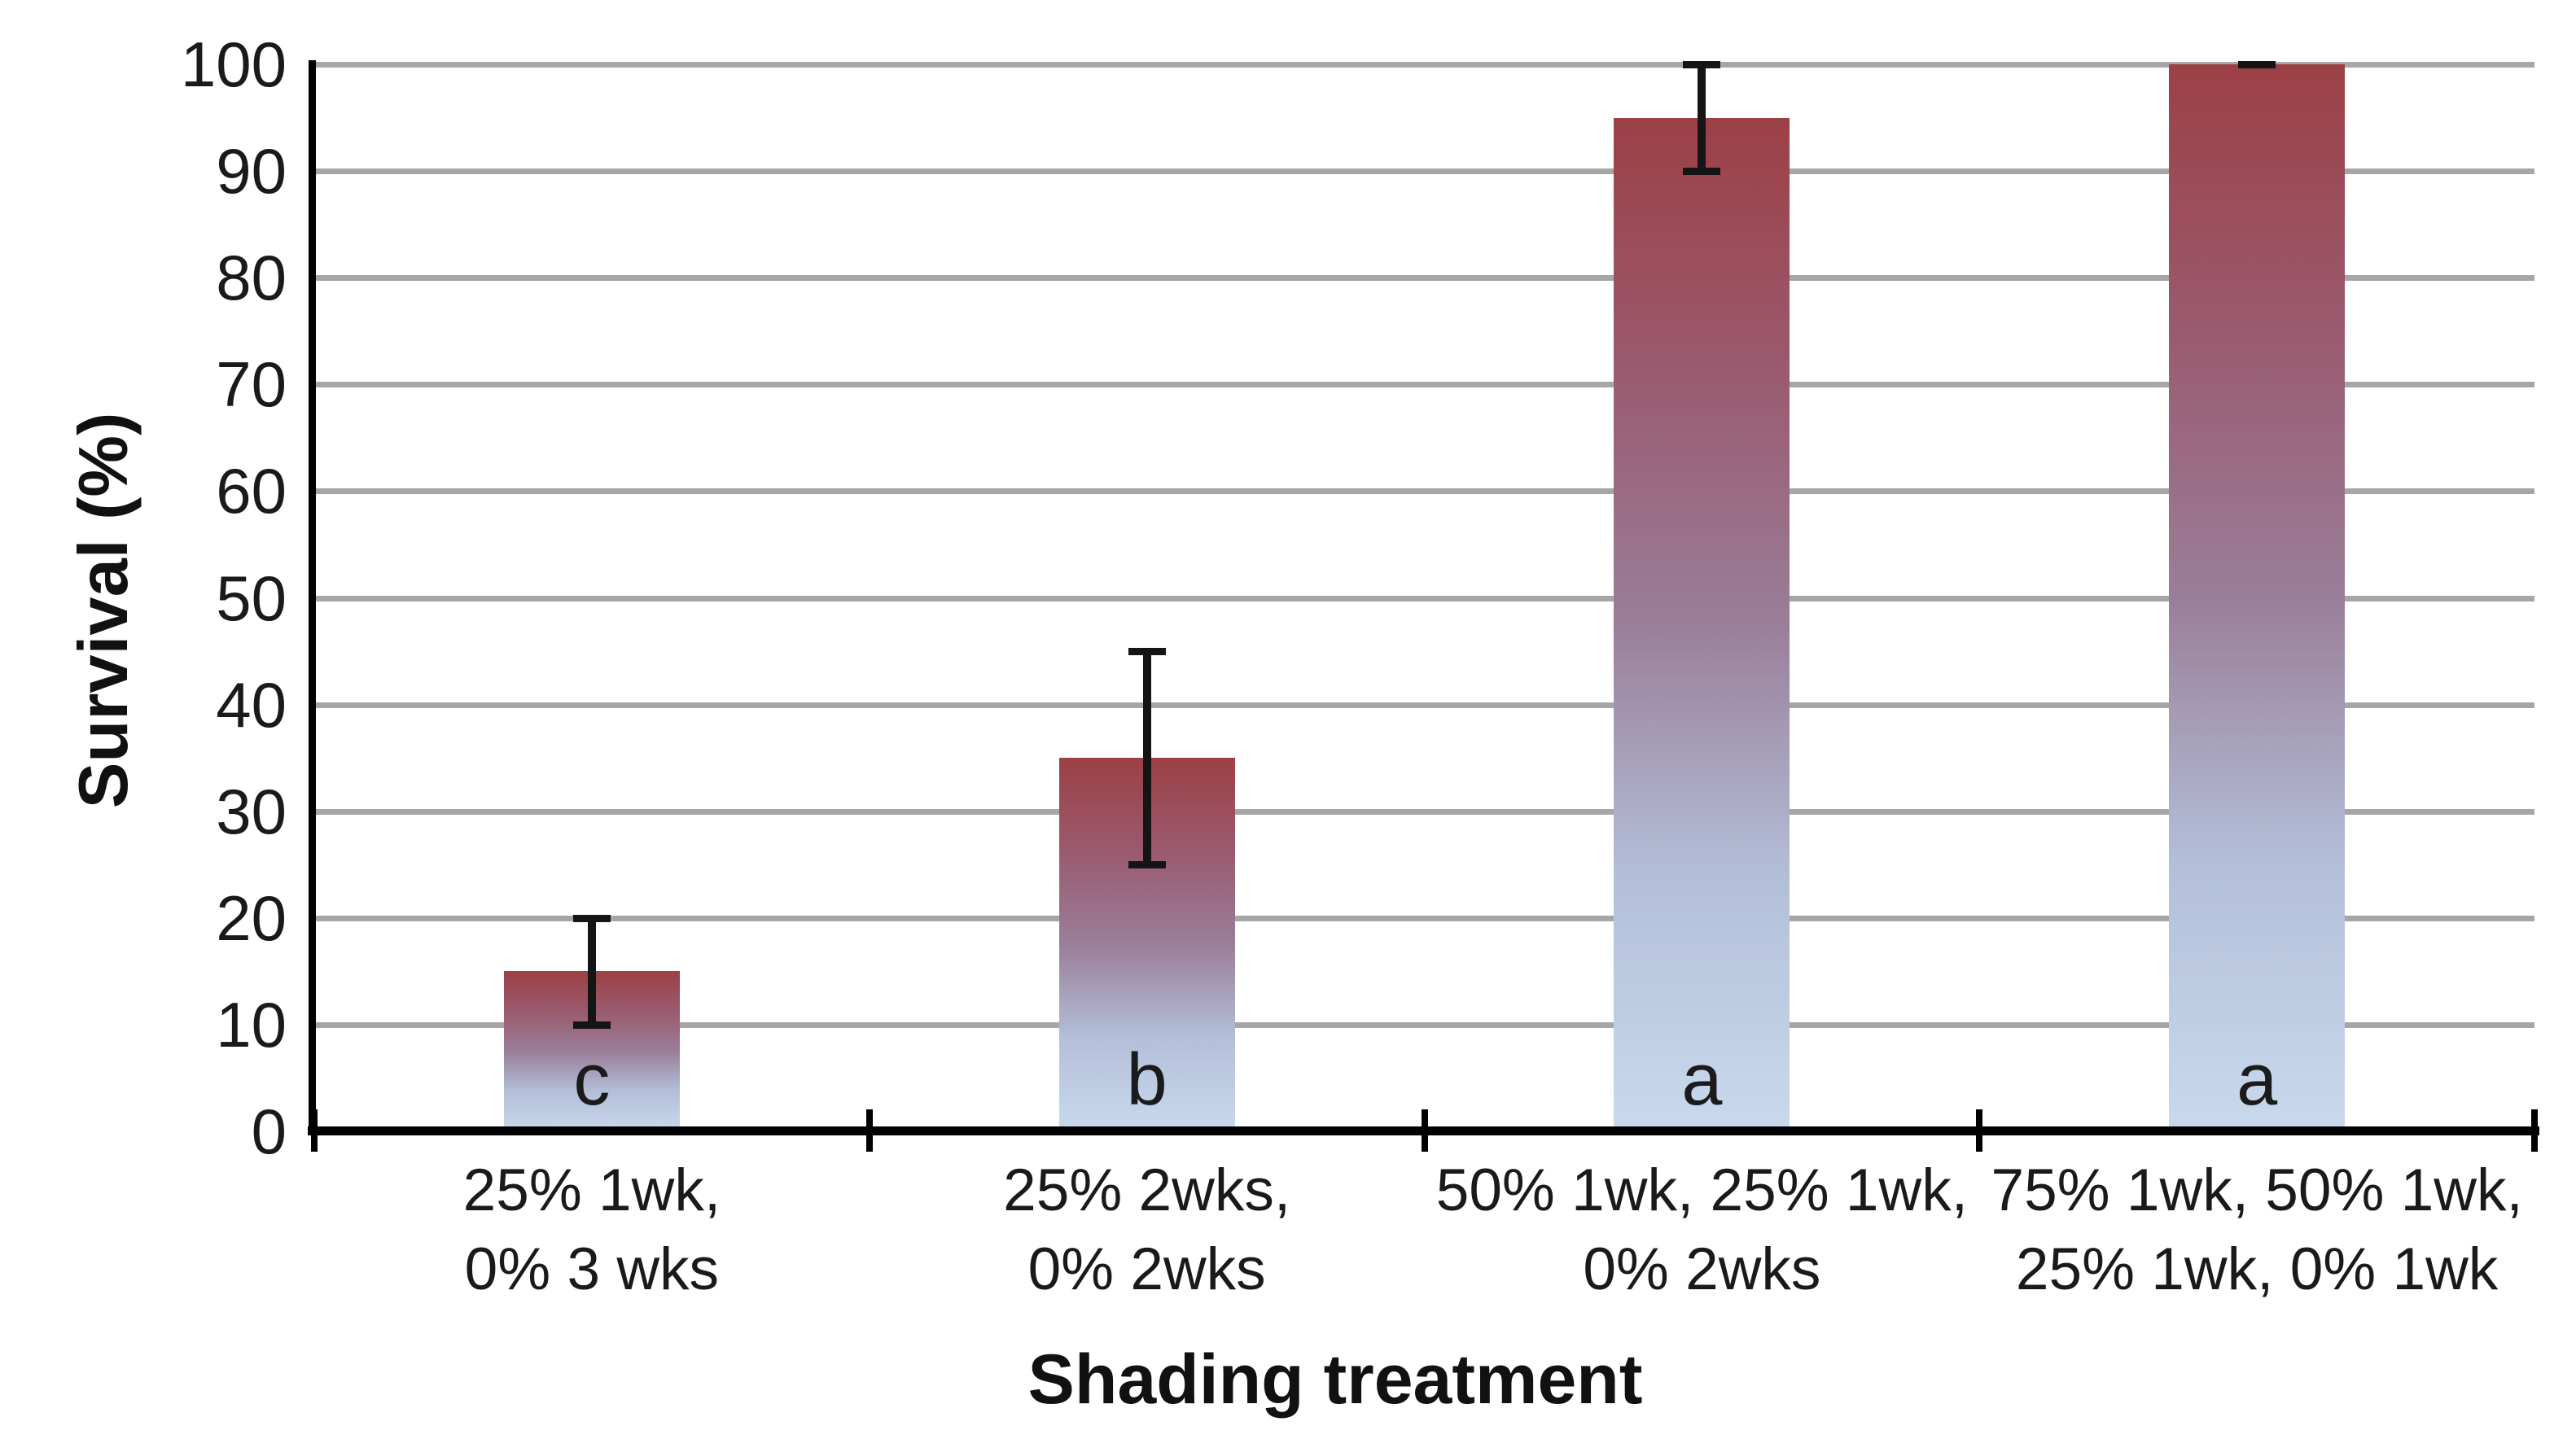 This screenshot has width=2576, height=1439. What do you see at coordinates (251, 598) in the screenshot?
I see `y-tick-label-50: 50` at bounding box center [251, 598].